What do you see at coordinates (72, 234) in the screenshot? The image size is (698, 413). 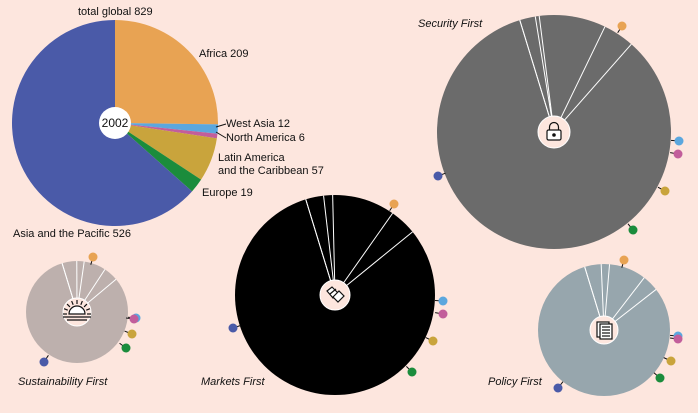 I see `label-asia-pacific: Asia and the Pacific 526` at bounding box center [72, 234].